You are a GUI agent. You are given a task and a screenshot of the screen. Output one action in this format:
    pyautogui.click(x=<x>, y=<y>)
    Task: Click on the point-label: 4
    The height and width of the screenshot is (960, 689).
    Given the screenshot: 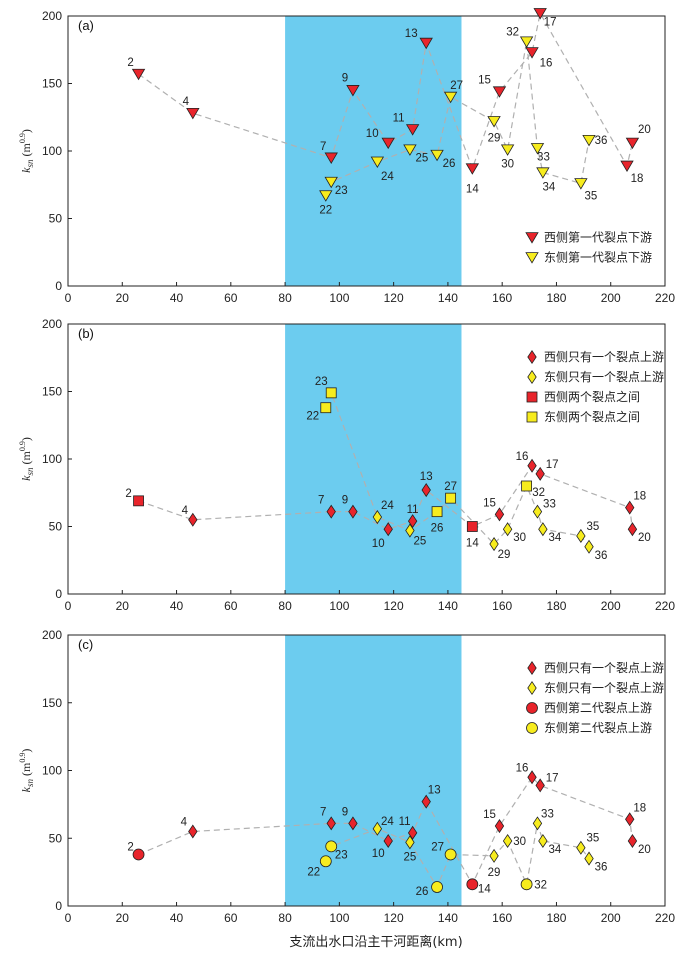 What is the action you would take?
    pyautogui.click(x=186, y=102)
    